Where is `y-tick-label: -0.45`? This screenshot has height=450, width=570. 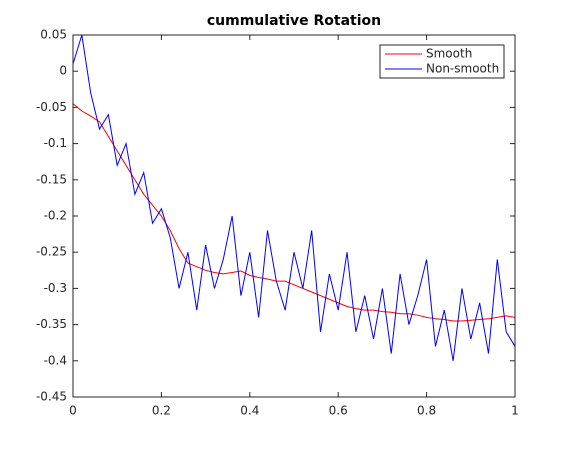
y-tick-label: -0.45 is located at coordinates (51, 397).